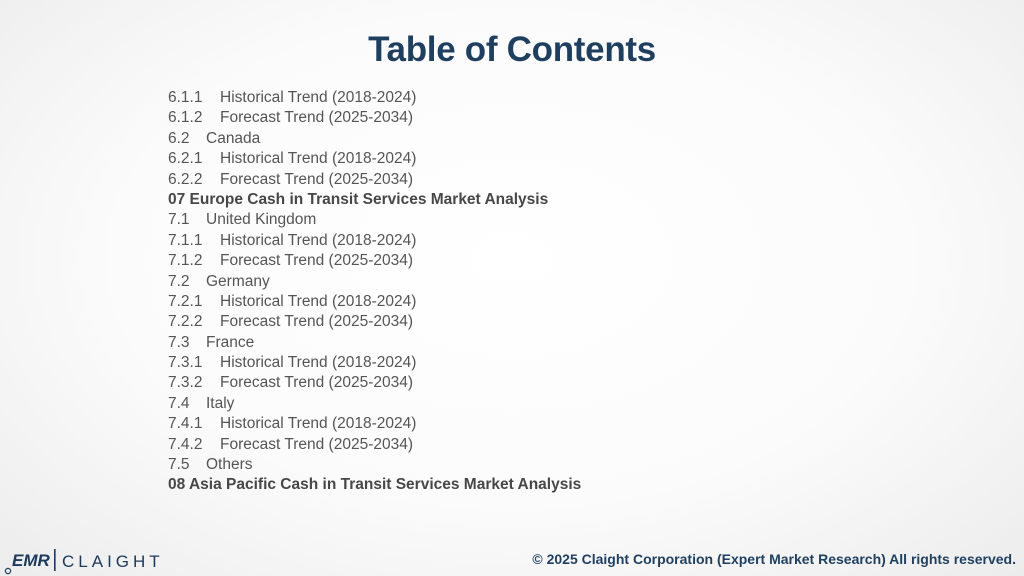 Image resolution: width=1024 pixels, height=576 pixels. What do you see at coordinates (185, 159) in the screenshot?
I see `toc-entry-number: 6.2.1` at bounding box center [185, 159].